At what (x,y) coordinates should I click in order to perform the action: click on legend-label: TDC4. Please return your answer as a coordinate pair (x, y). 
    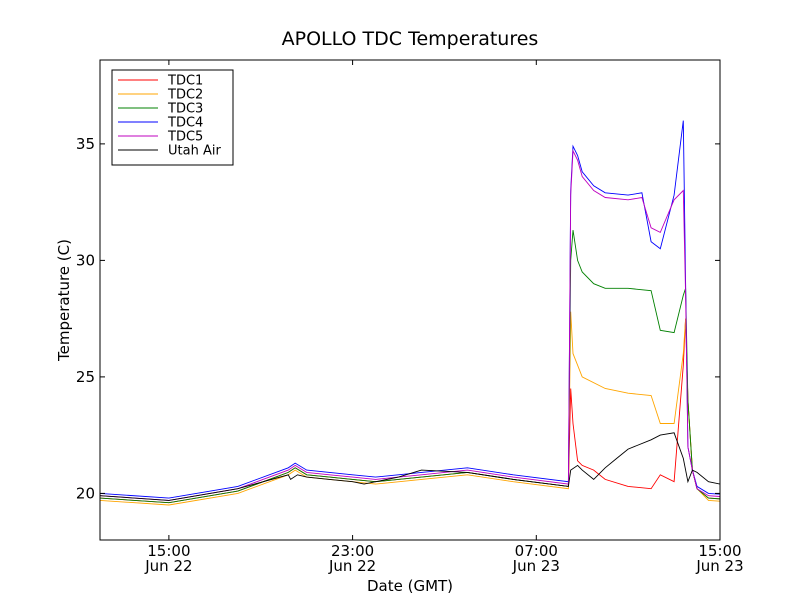
    Looking at the image, I should click on (185, 123).